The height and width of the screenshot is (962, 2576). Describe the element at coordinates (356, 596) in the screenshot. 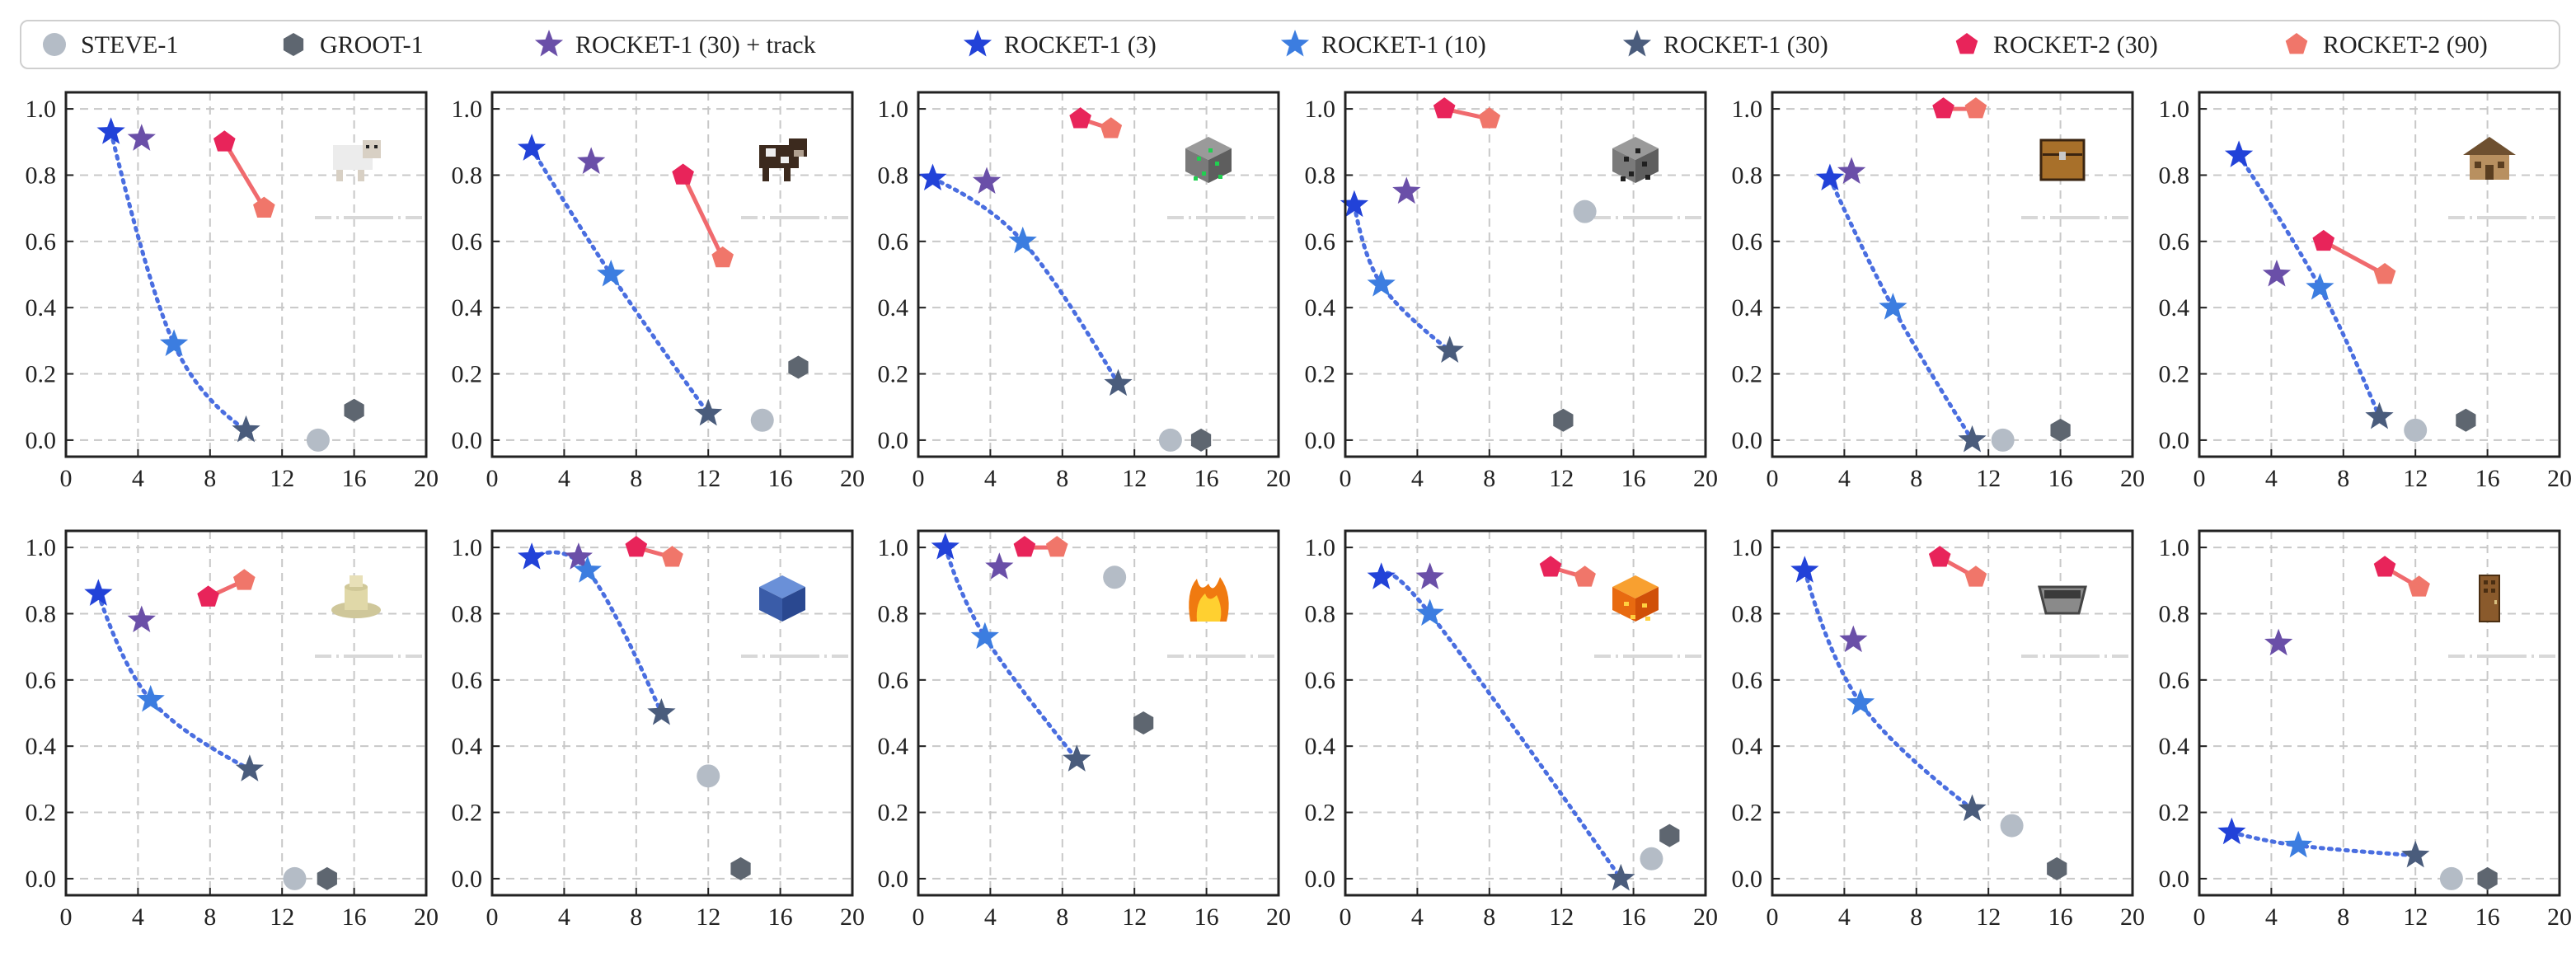

I see `end-stone-icon` at that location.